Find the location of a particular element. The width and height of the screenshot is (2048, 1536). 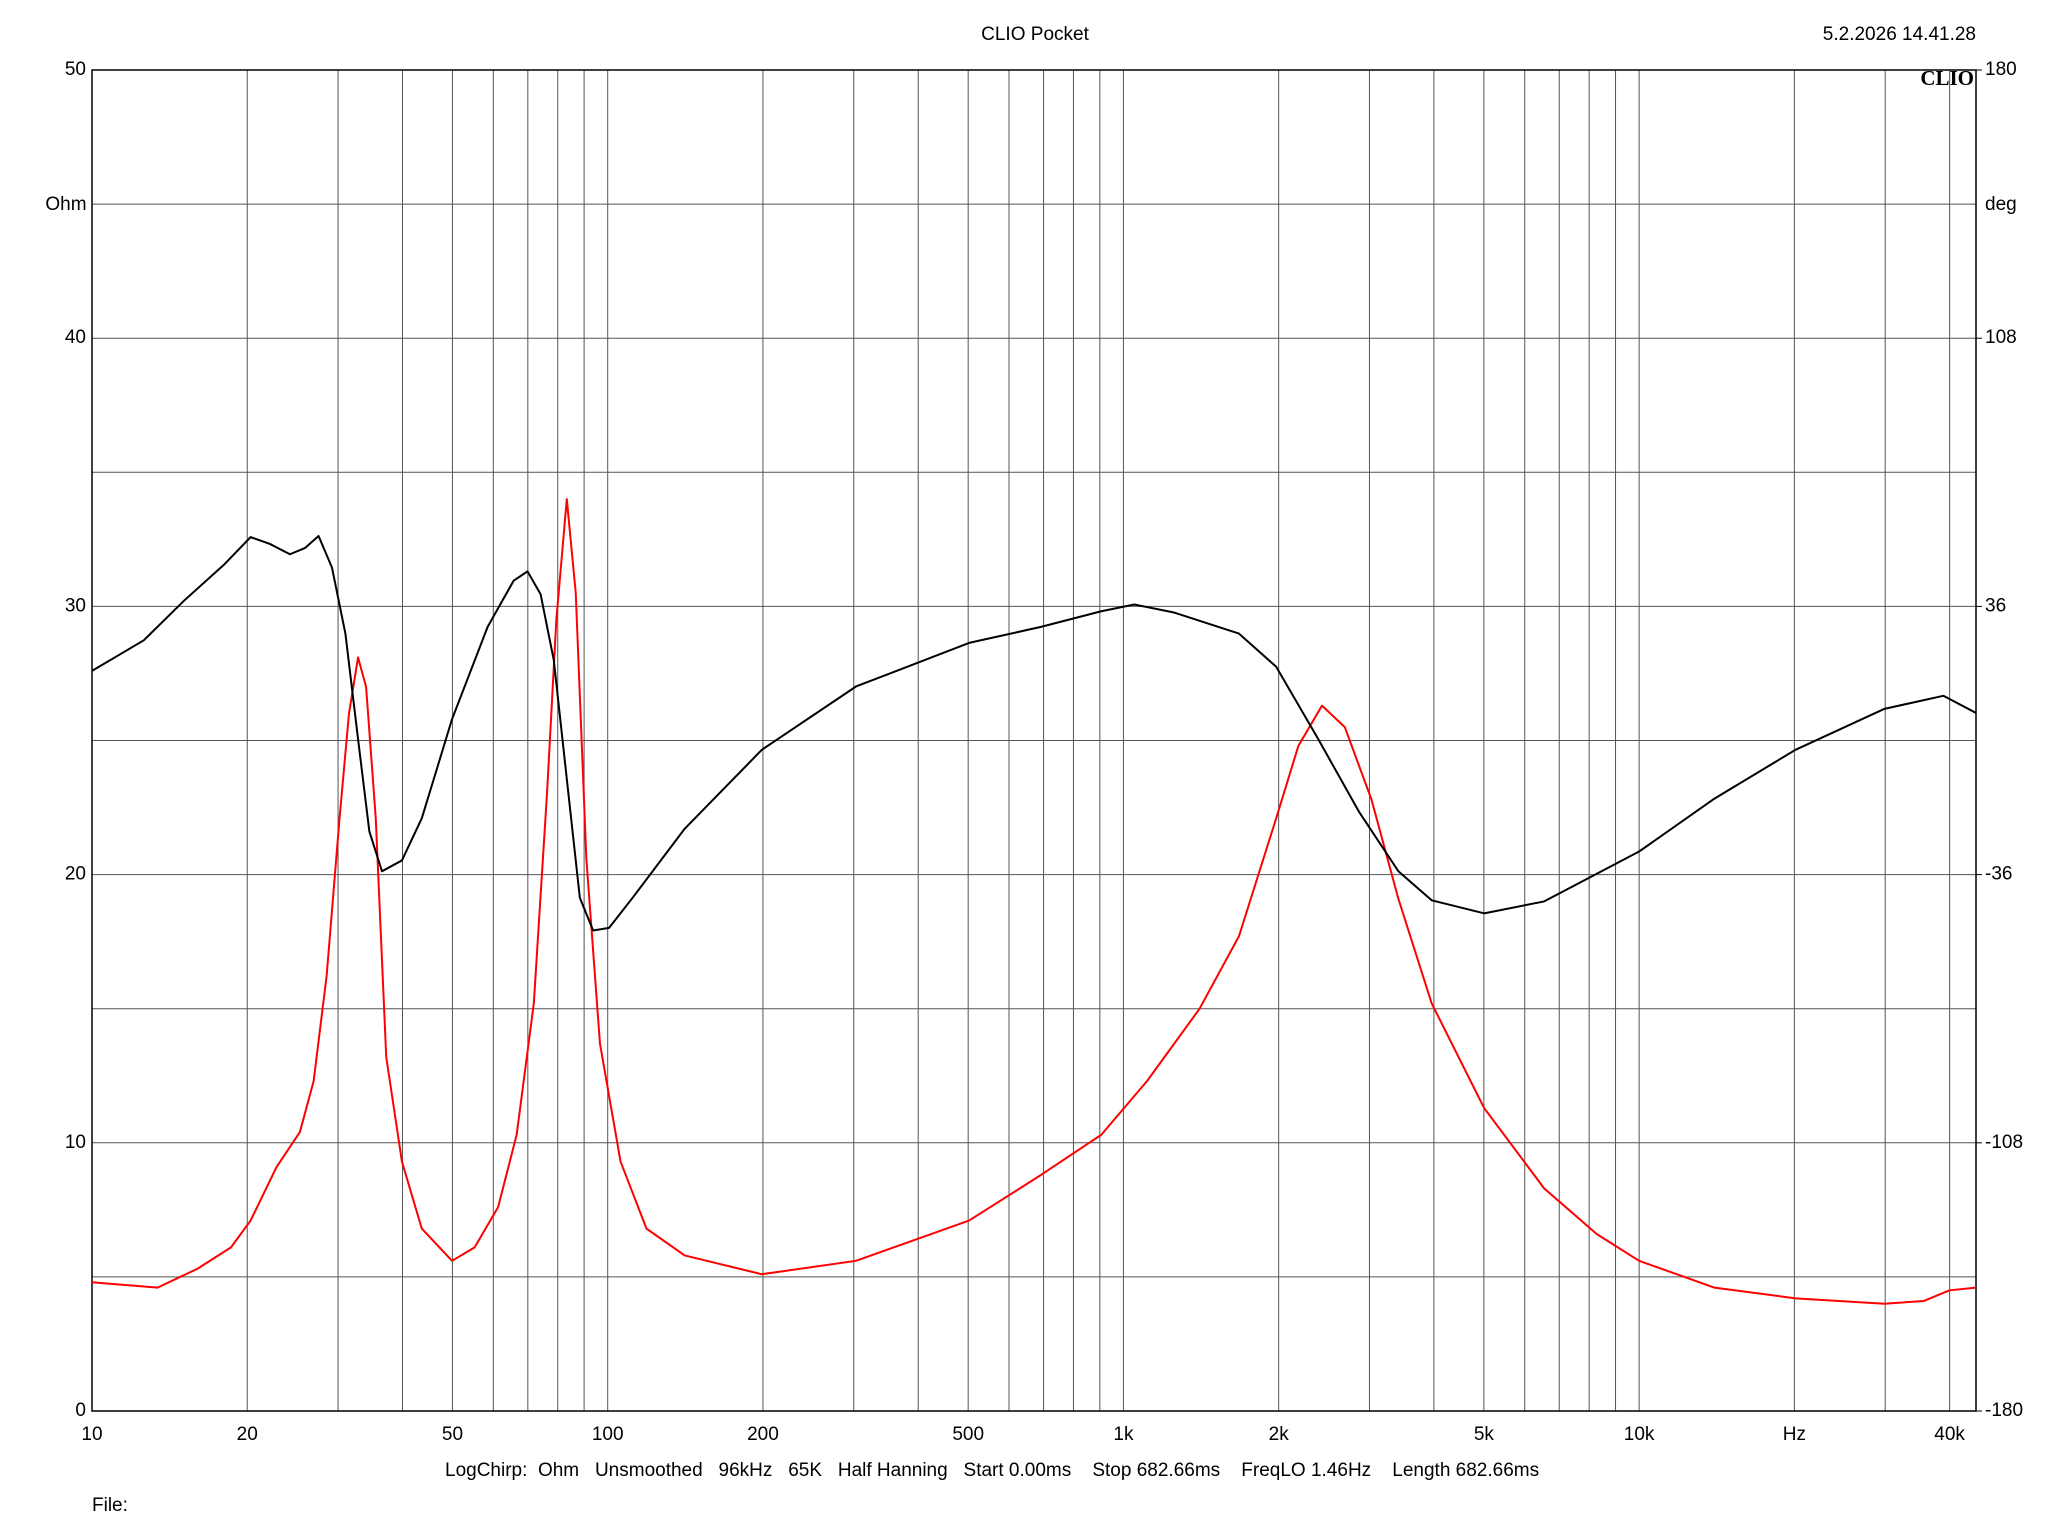

x-tick-label: 50 is located at coordinates (452, 1434).